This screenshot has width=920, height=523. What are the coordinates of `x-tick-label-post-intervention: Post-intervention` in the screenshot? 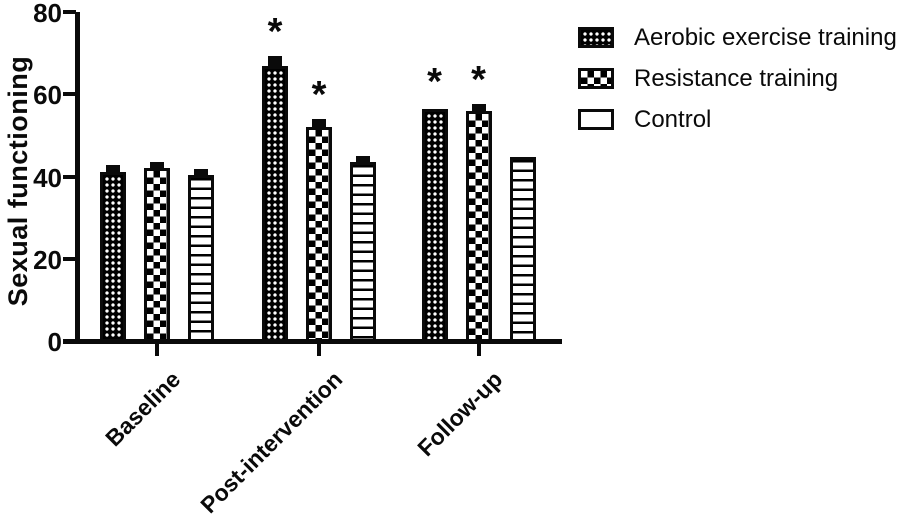 It's located at (271, 442).